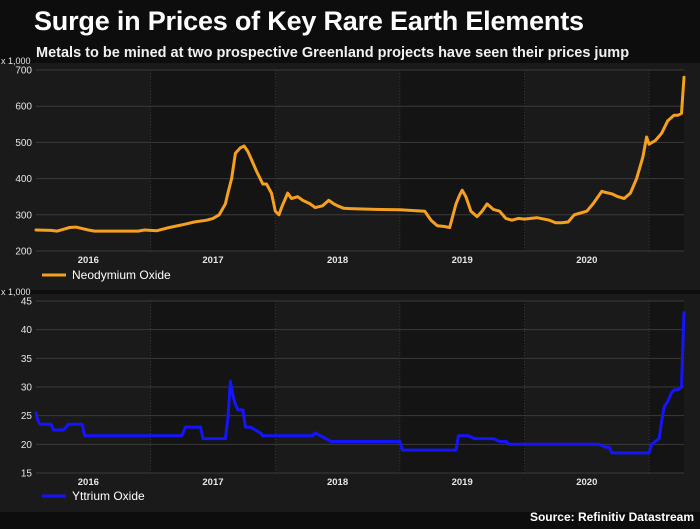 The width and height of the screenshot is (700, 529). What do you see at coordinates (27, 416) in the screenshot?
I see `y-tick-label: 25` at bounding box center [27, 416].